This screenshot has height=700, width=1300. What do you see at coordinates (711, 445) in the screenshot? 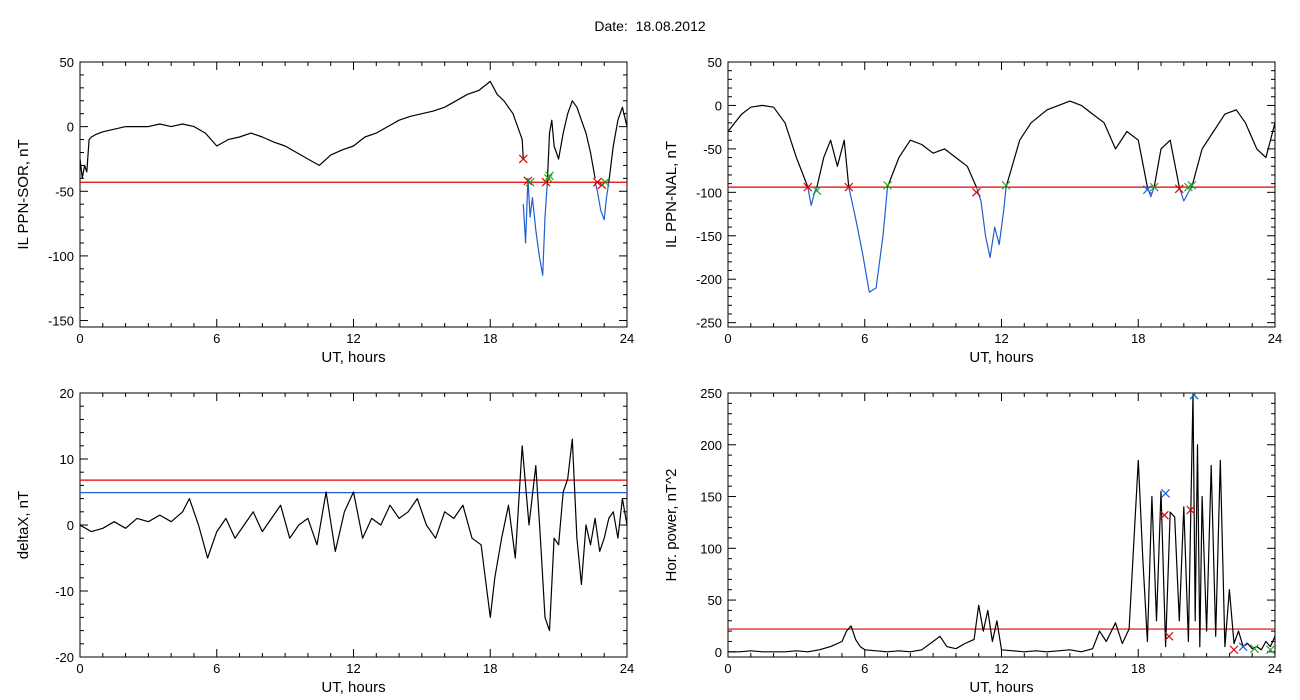
I see `y-tick-label: 200` at bounding box center [711, 445].